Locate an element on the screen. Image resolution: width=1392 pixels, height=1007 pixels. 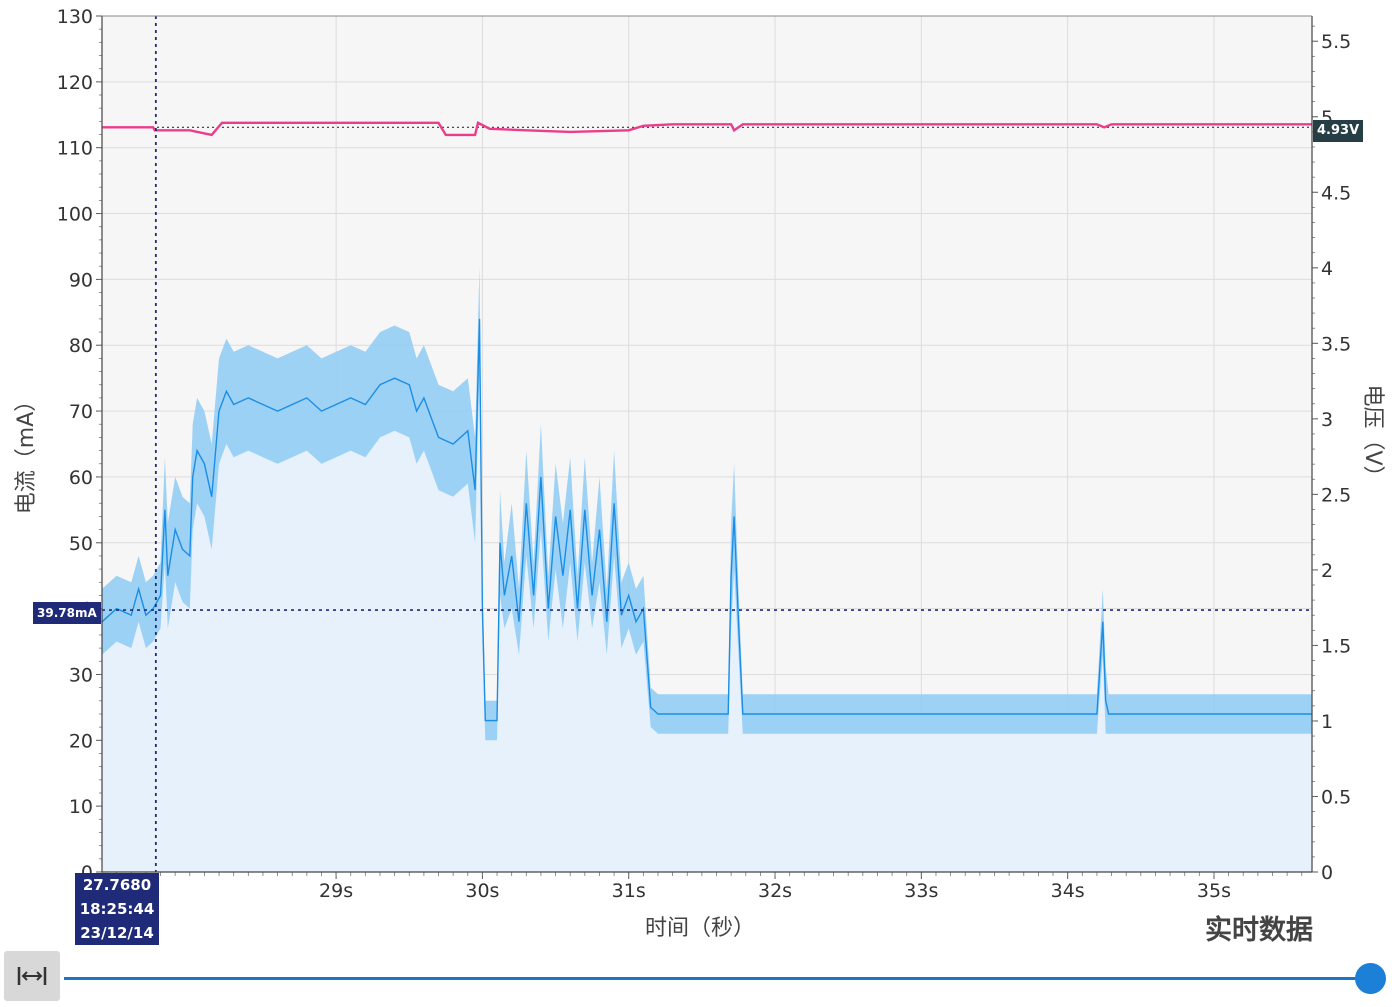
y-right-axis-label: 电压（V） is located at coordinates (1372, 435).